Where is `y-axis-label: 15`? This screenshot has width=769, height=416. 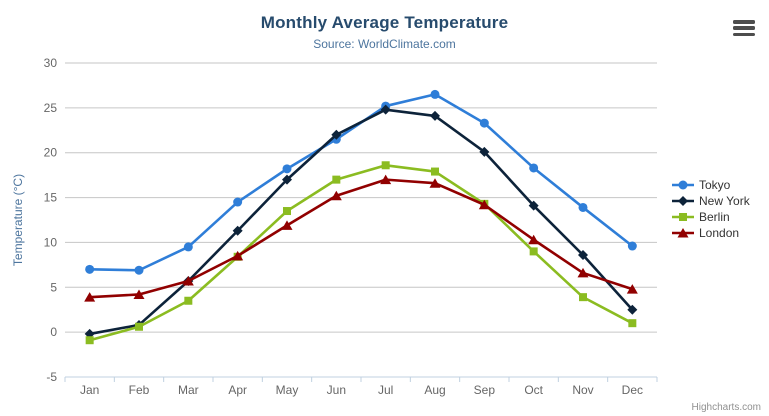
y-axis-label: 15 is located at coordinates (51, 198).